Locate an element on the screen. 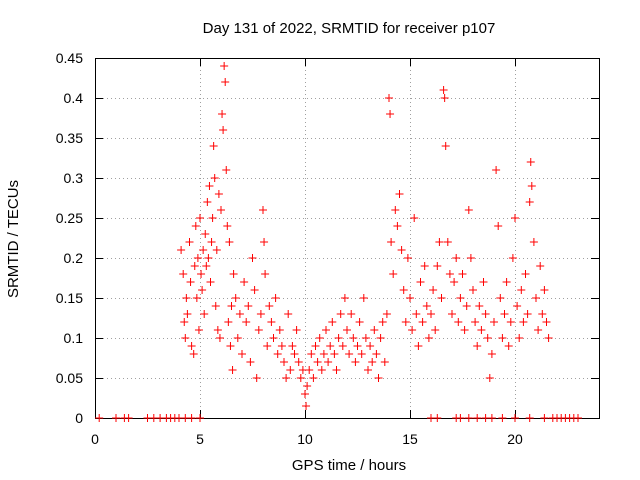  y-tick-label: 0.45 is located at coordinates (69, 58).